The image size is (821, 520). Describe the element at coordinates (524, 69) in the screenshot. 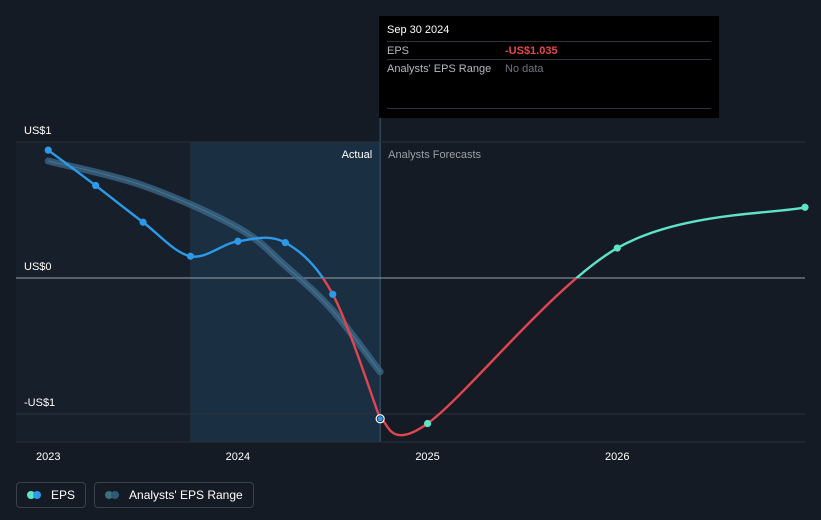

I see `tooltip-range-value: No data` at that location.